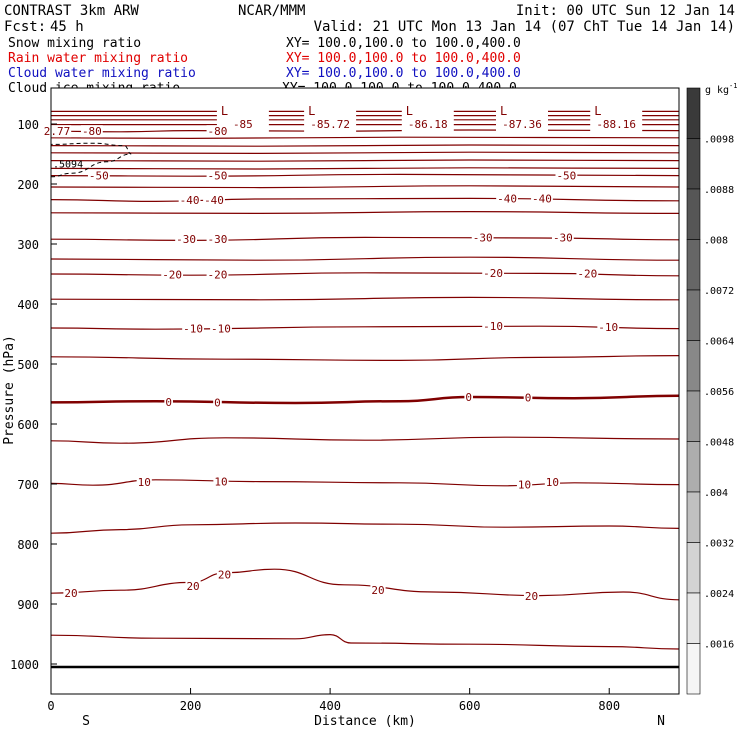  What do you see at coordinates (28, 185) in the screenshot?
I see `y-tick-label: 200` at bounding box center [28, 185].